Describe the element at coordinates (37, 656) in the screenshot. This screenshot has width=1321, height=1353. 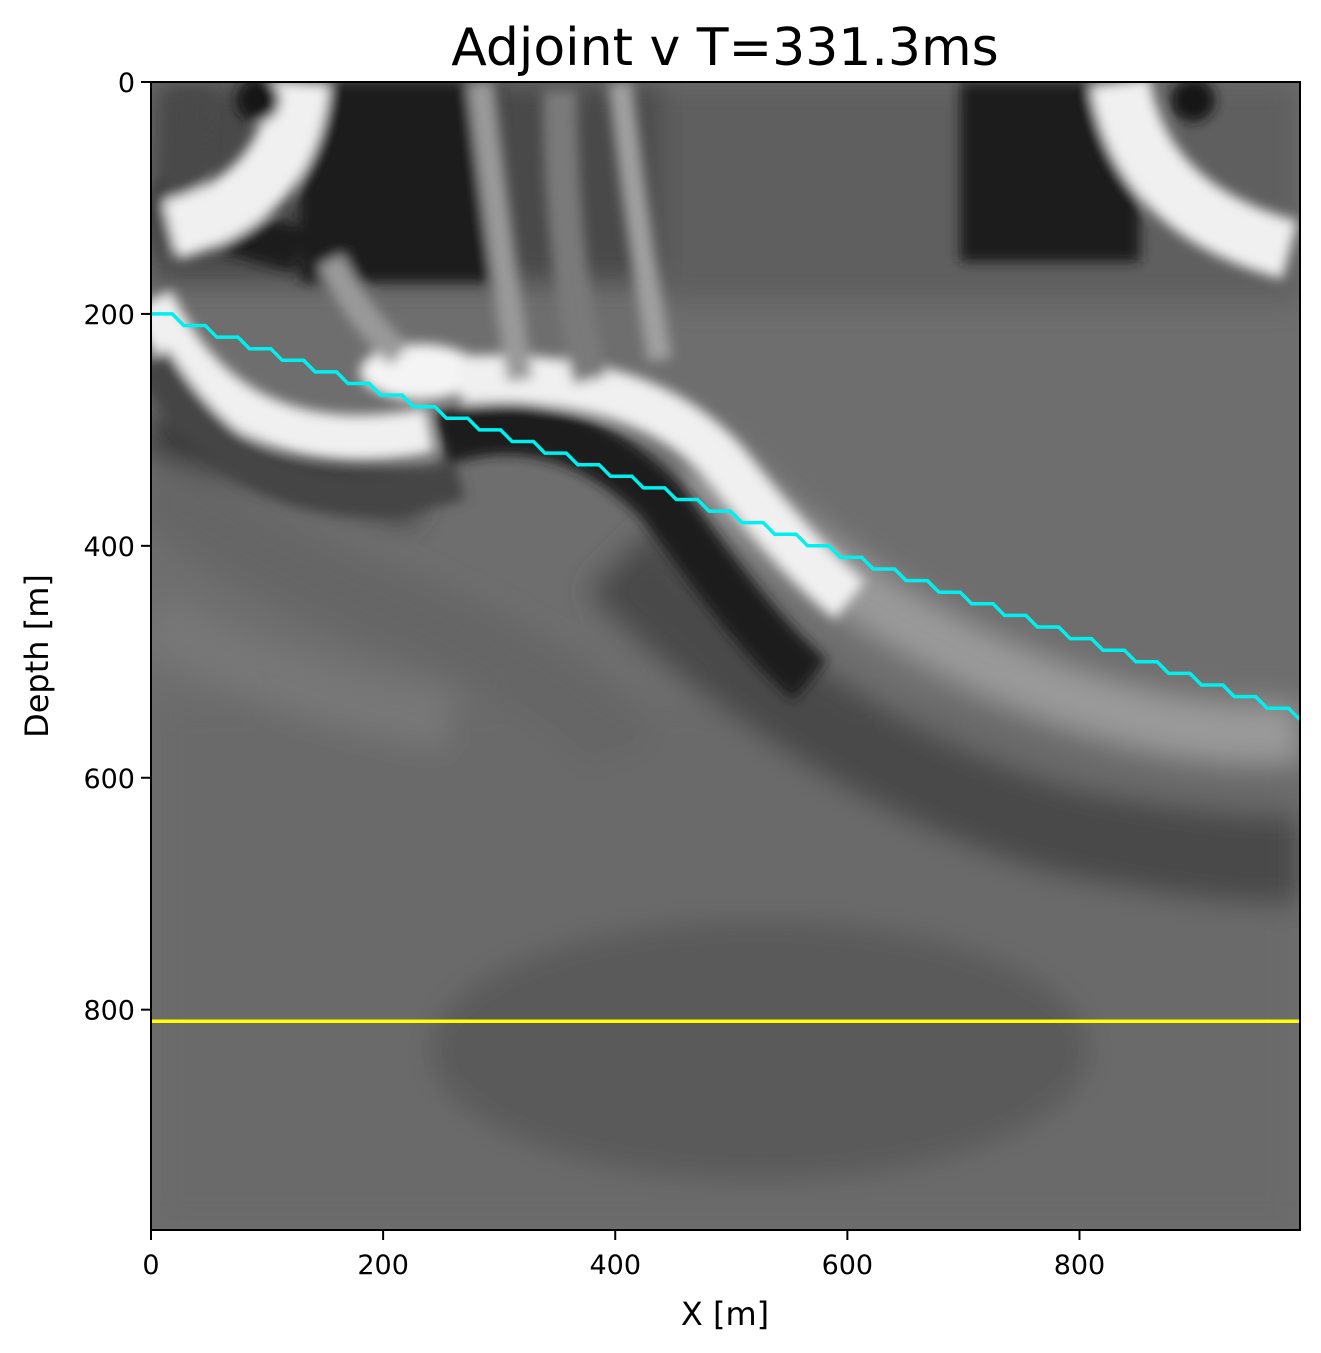
I see `y-axis-label: Depth [m]` at that location.